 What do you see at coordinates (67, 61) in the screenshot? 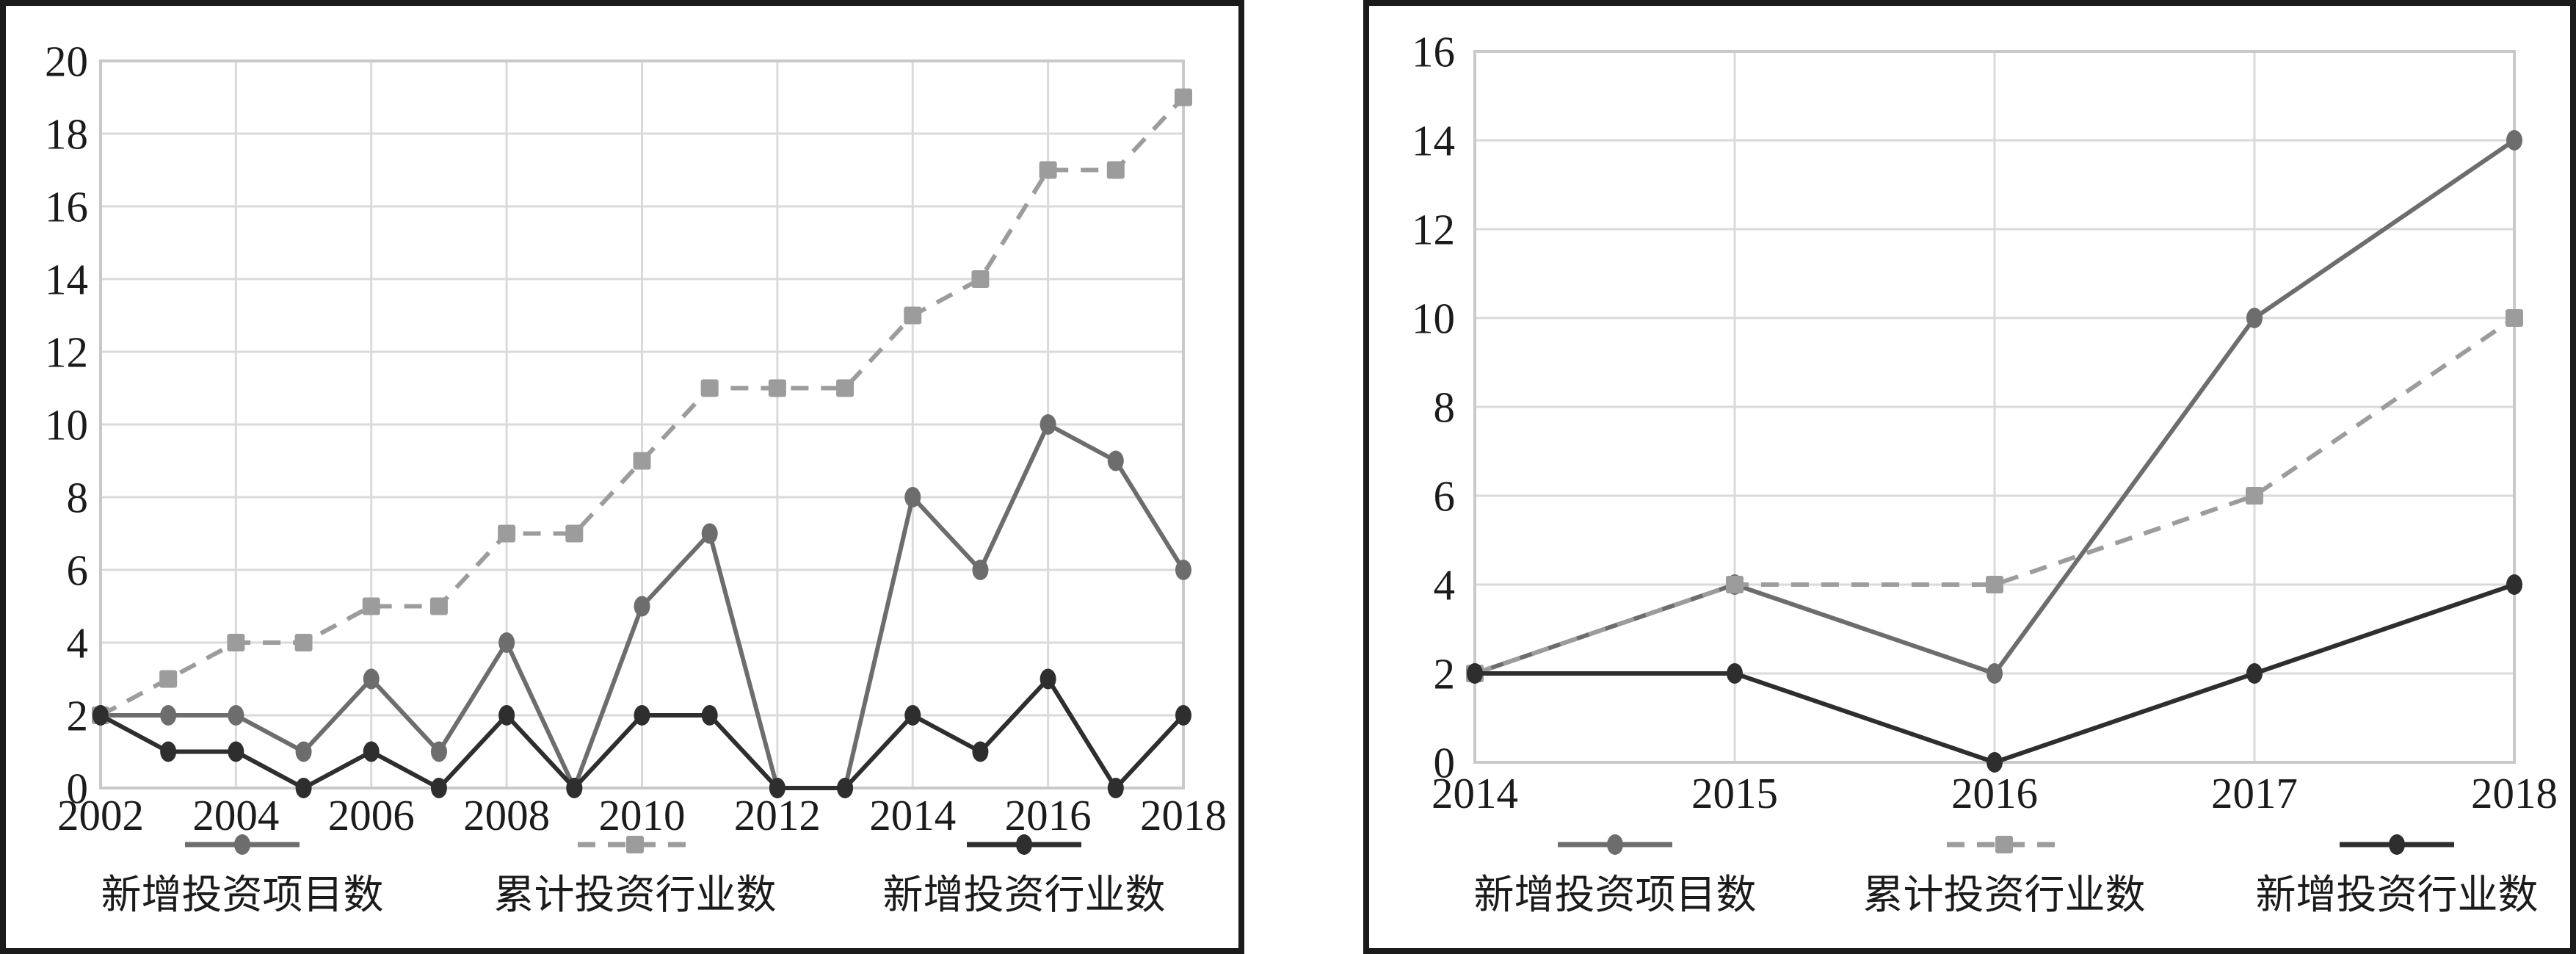
I see `y-tick-label: 20` at bounding box center [67, 61].